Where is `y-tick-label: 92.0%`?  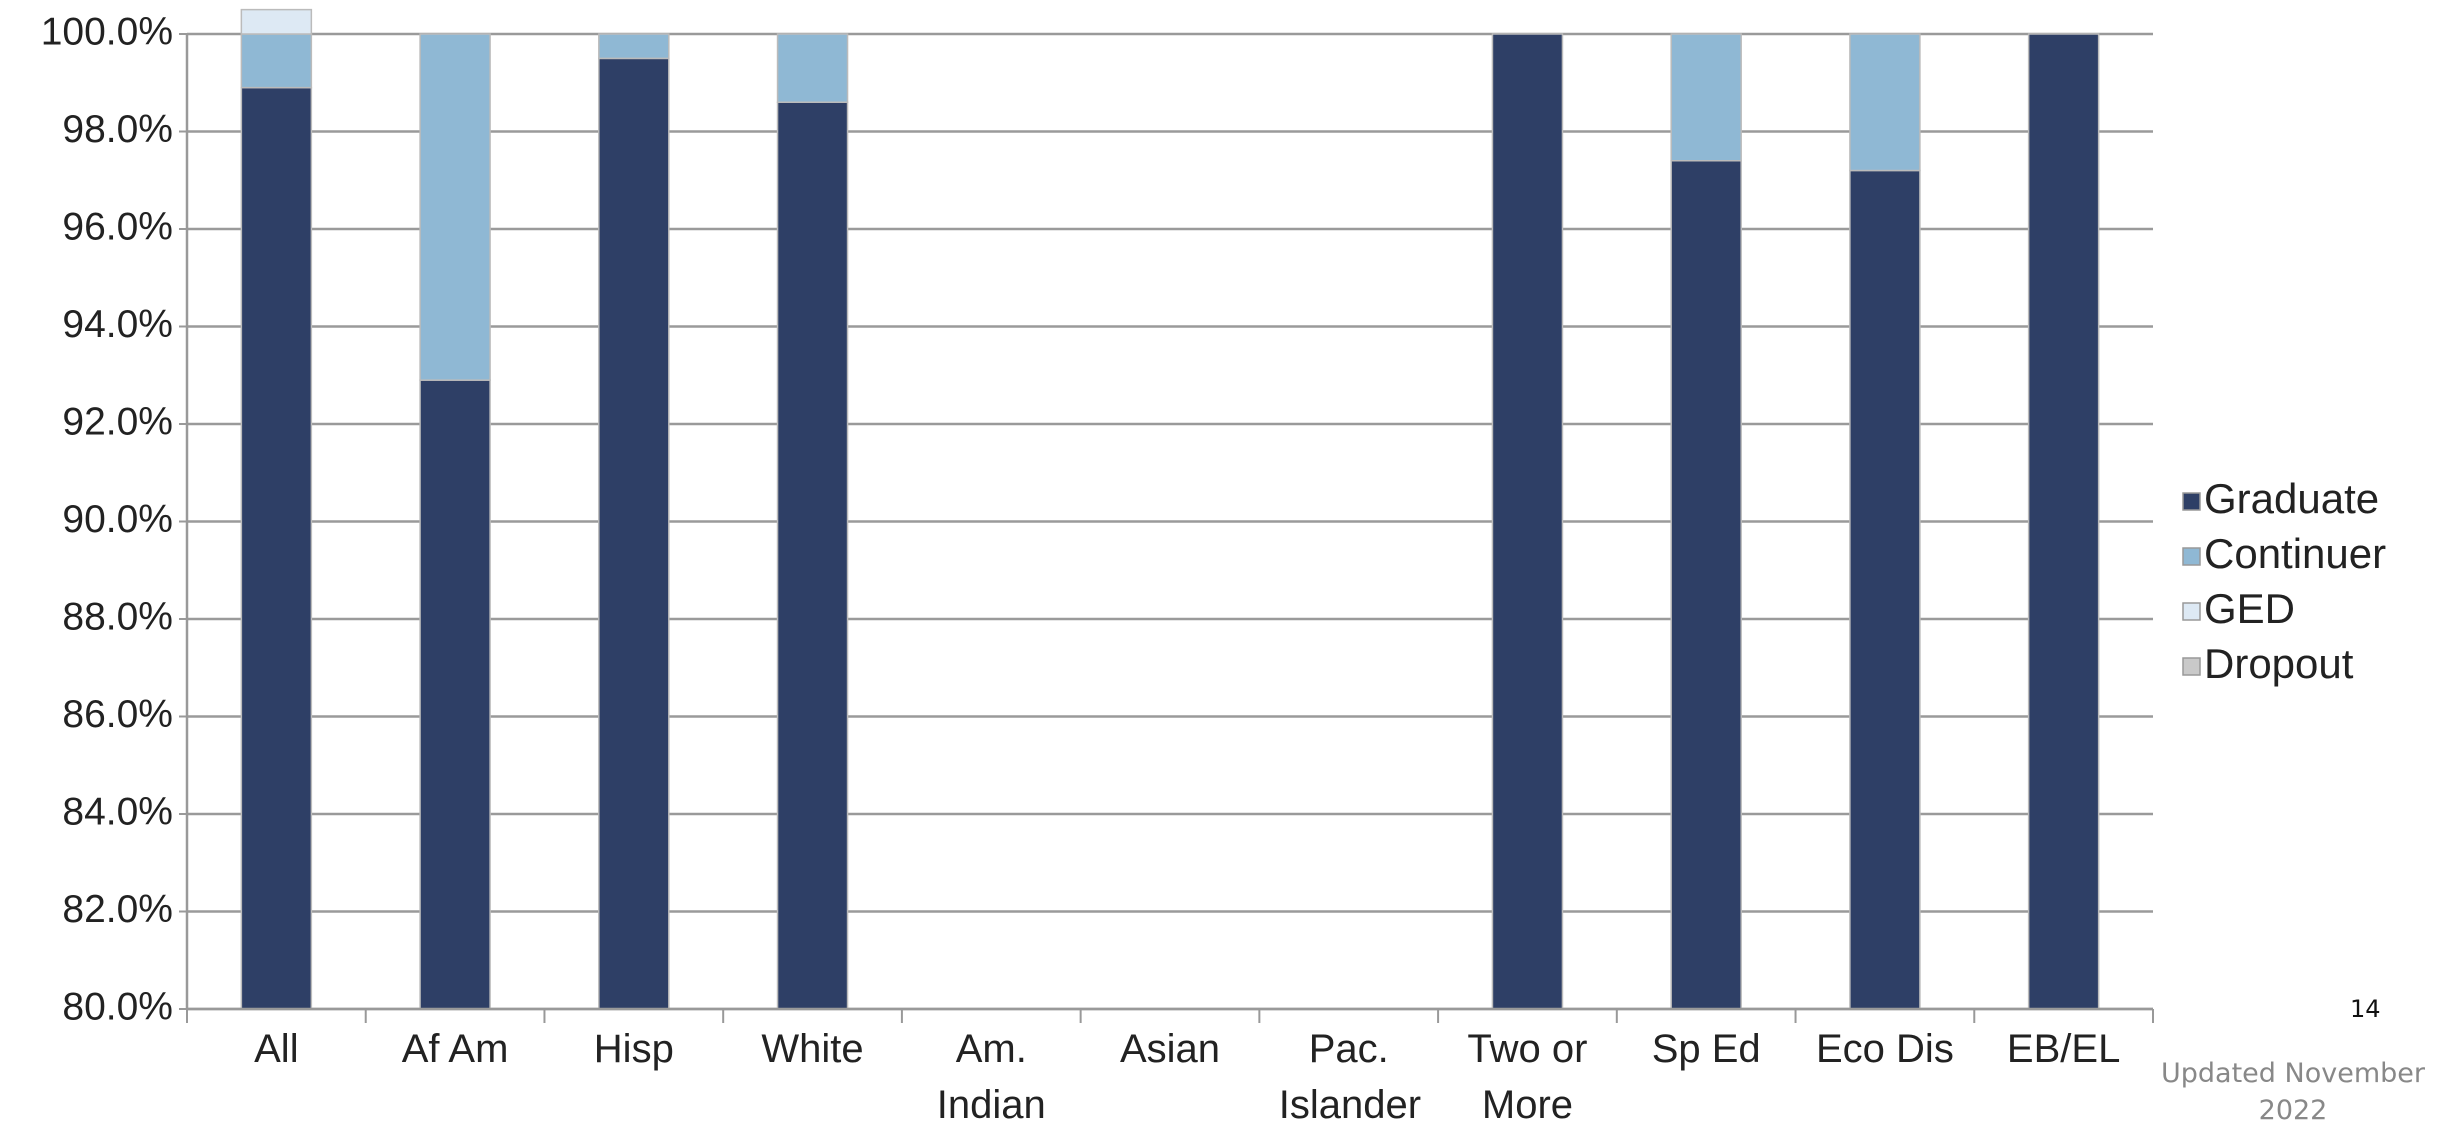
y-tick-label: 92.0% is located at coordinates (117, 421).